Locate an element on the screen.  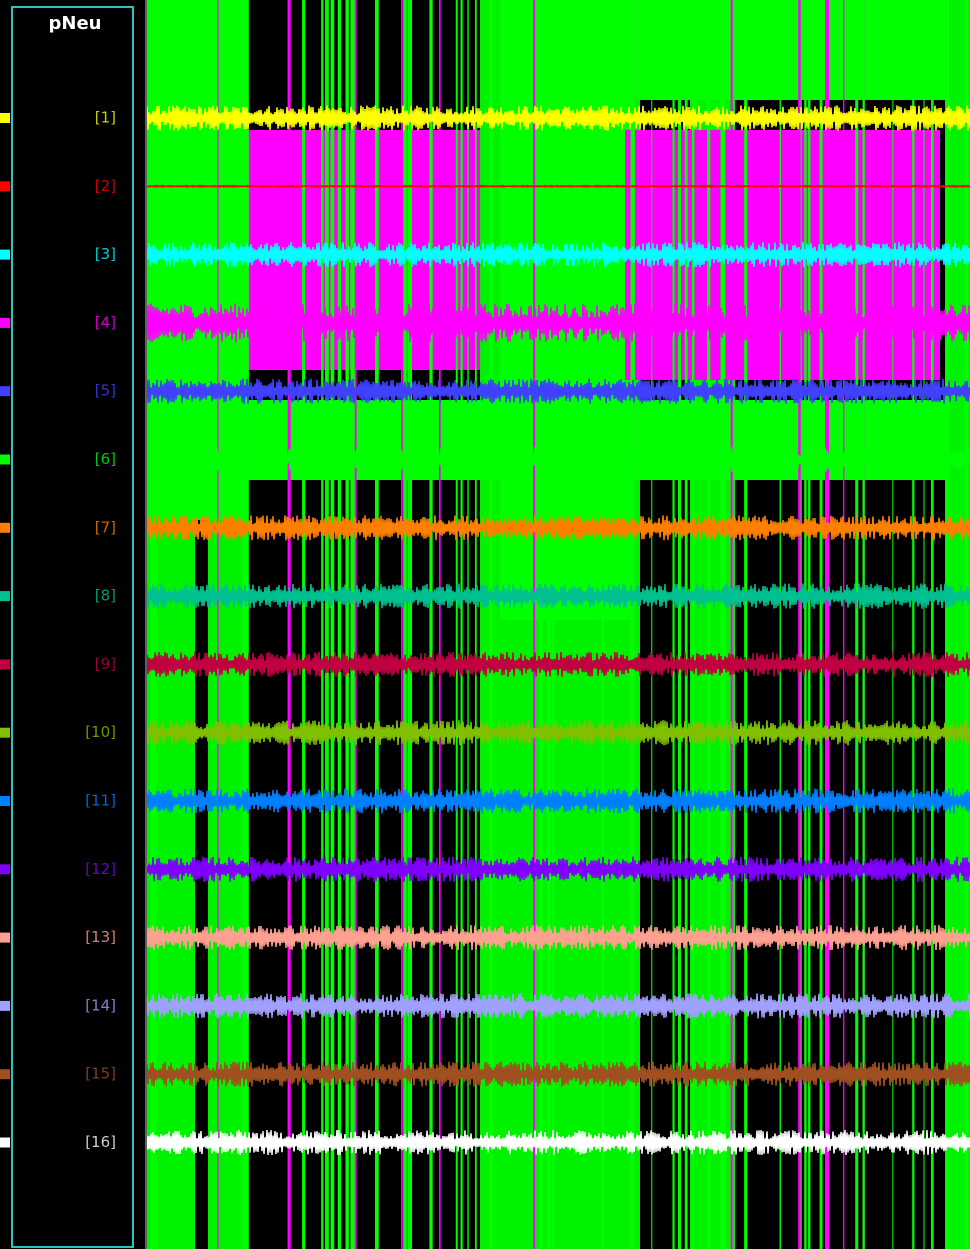
channel-label: [6] is located at coordinates (105, 459).